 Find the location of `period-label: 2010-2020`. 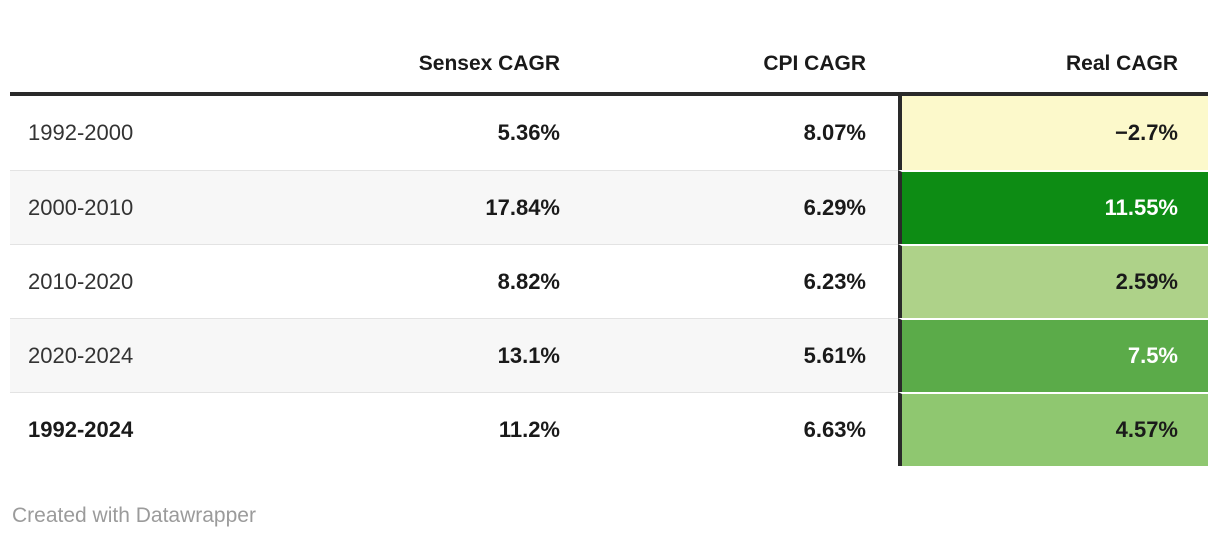

period-label: 2010-2020 is located at coordinates (153, 281).